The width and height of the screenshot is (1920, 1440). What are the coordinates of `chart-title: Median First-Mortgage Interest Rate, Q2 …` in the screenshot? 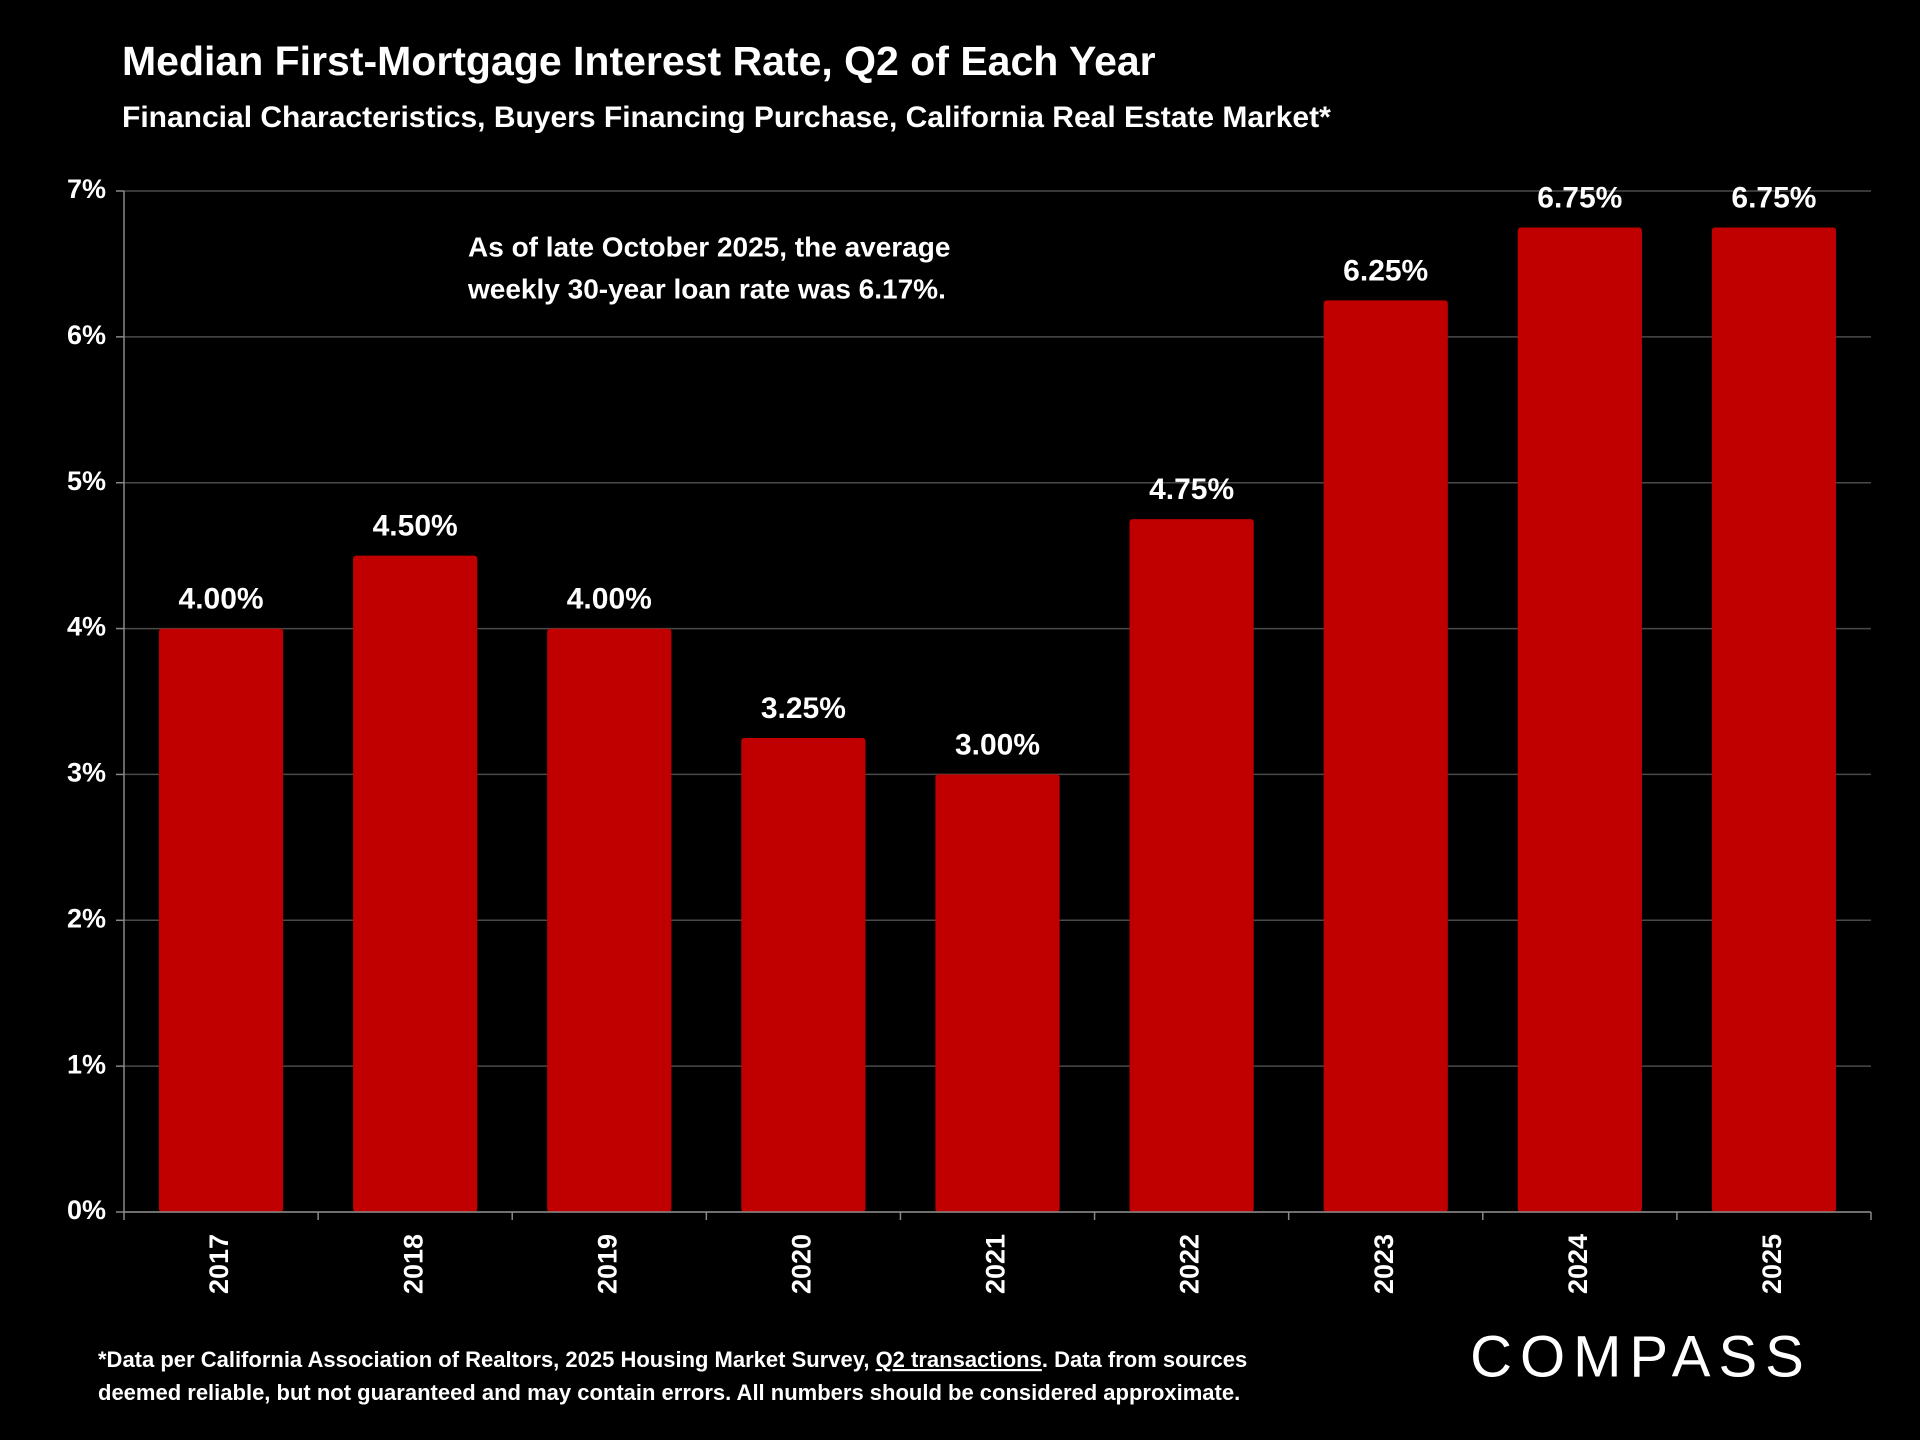 It's located at (639, 61).